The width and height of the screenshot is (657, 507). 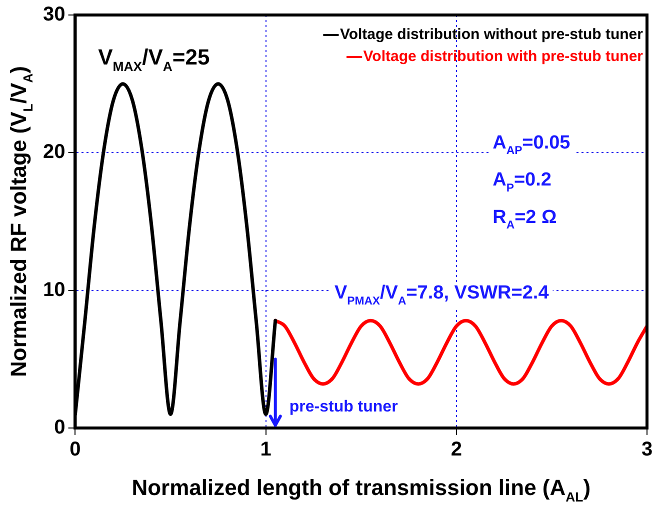 What do you see at coordinates (456, 449) in the screenshot?
I see `x-tick-label: 2` at bounding box center [456, 449].